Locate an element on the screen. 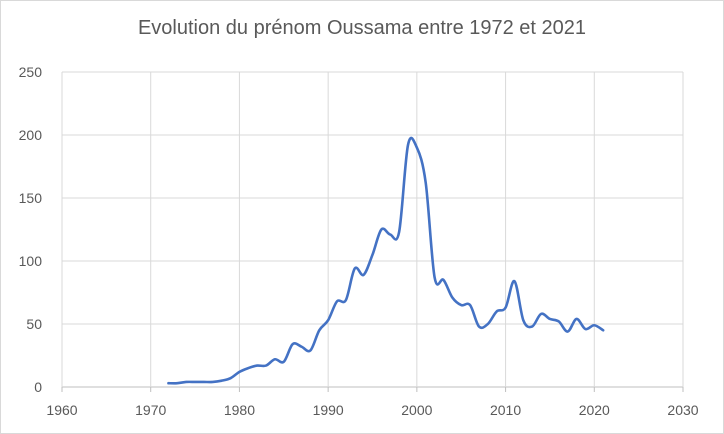  y-tick-label: 150 is located at coordinates (31, 198).